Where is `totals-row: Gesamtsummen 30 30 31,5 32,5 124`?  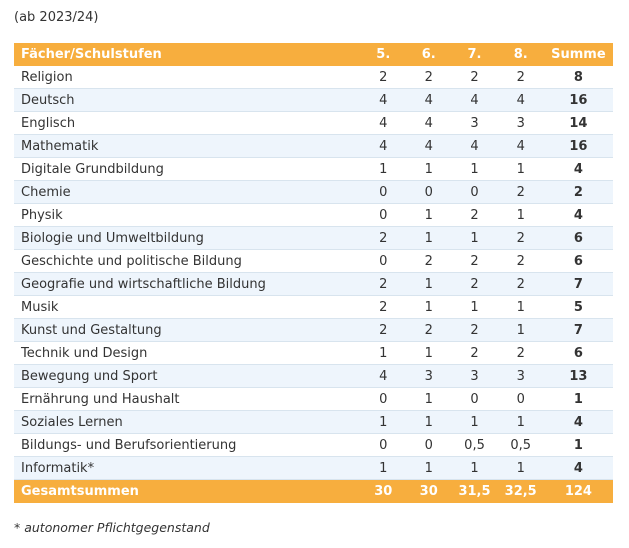 totals-row: Gesamtsummen 30 30 31,5 32,5 124 is located at coordinates (313, 491).